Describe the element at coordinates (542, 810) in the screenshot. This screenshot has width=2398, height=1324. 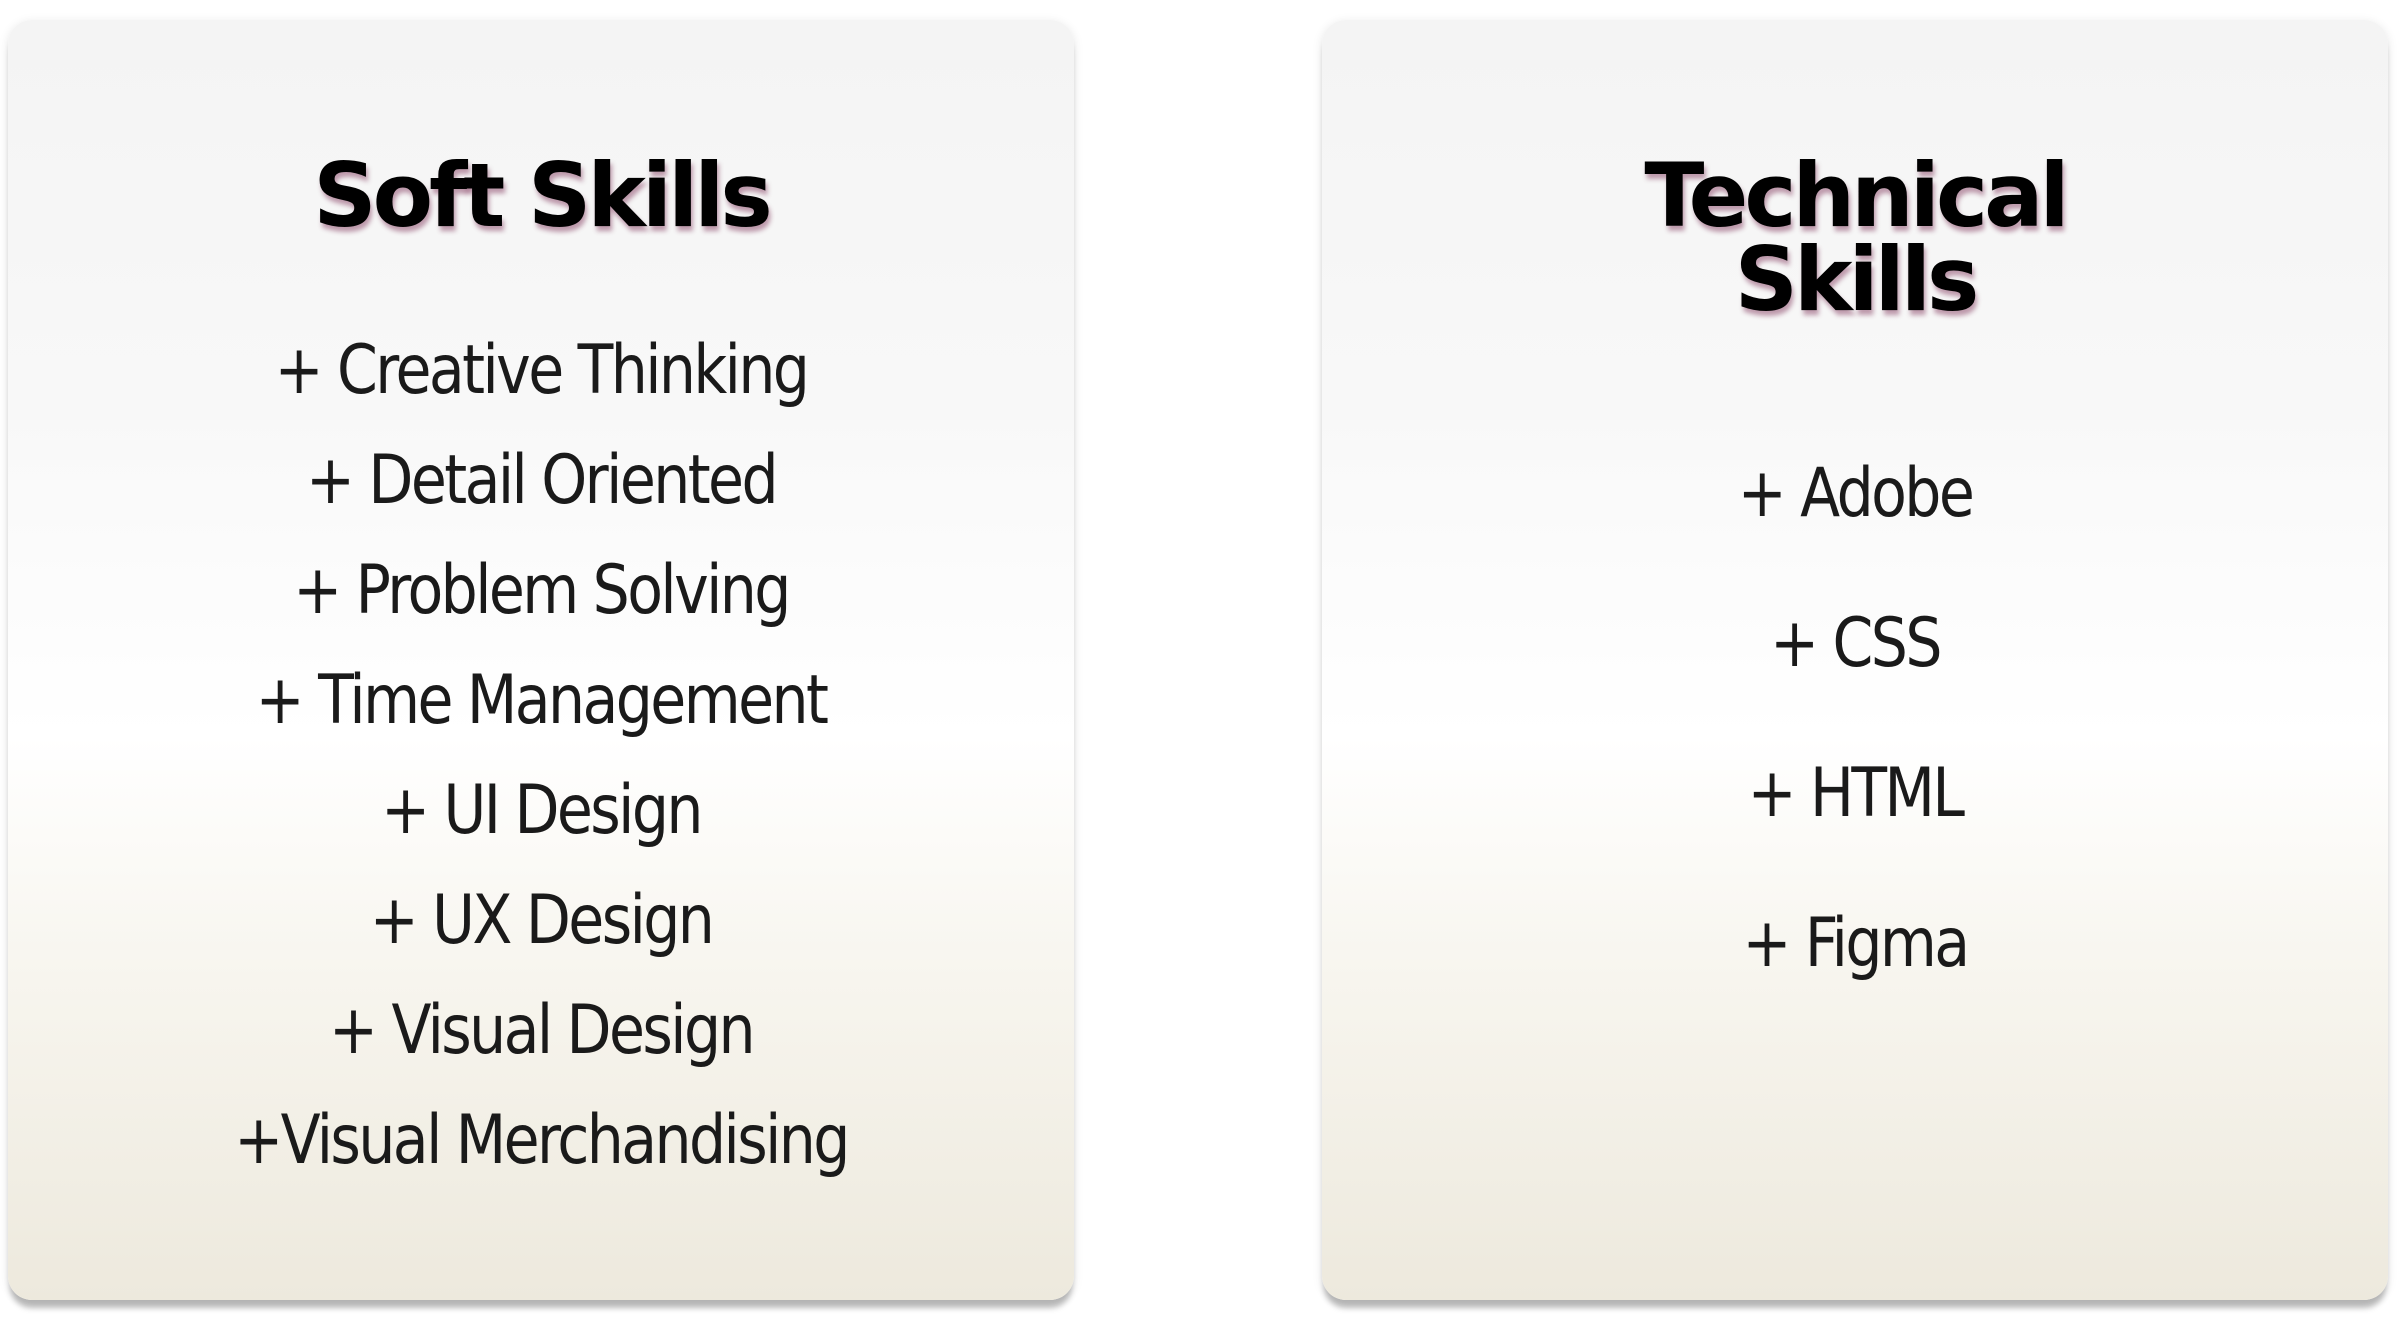
I see `soft-skill-item: + UI Design` at that location.